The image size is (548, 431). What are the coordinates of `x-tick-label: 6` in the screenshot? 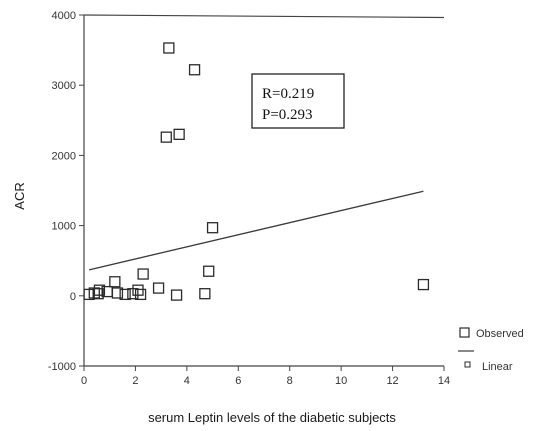 It's located at (238, 381).